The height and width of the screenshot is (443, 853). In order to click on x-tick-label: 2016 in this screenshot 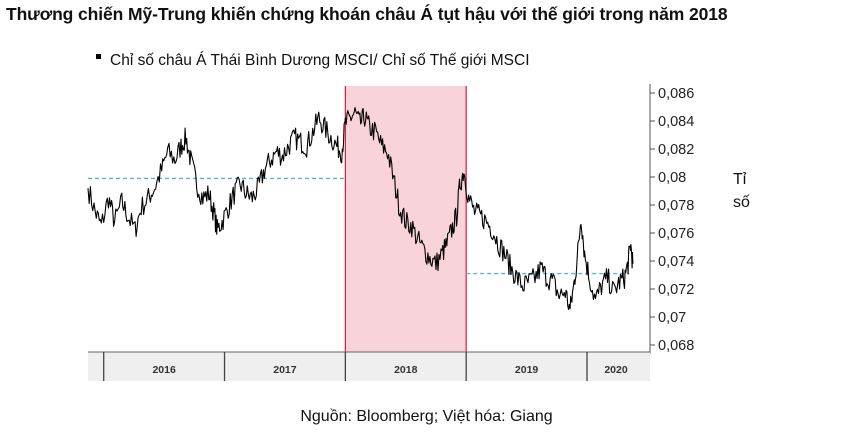, I will do `click(164, 370)`.